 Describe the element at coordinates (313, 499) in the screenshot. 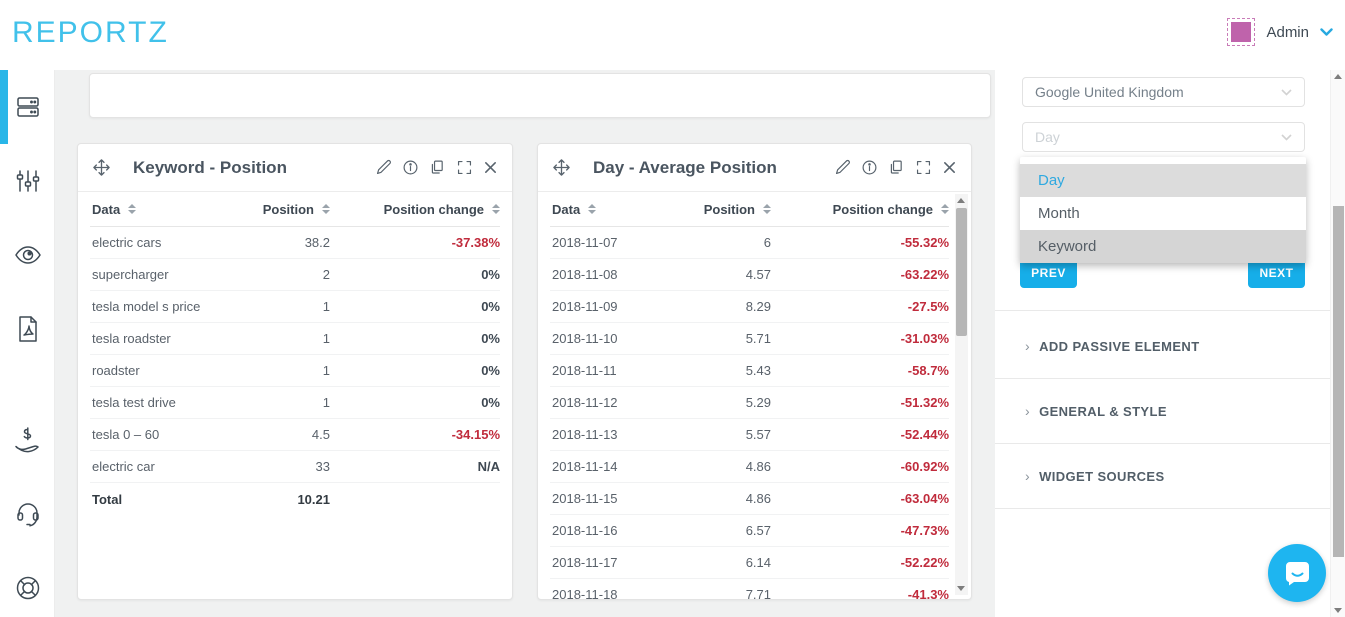

I see `total-position: 10.21` at that location.